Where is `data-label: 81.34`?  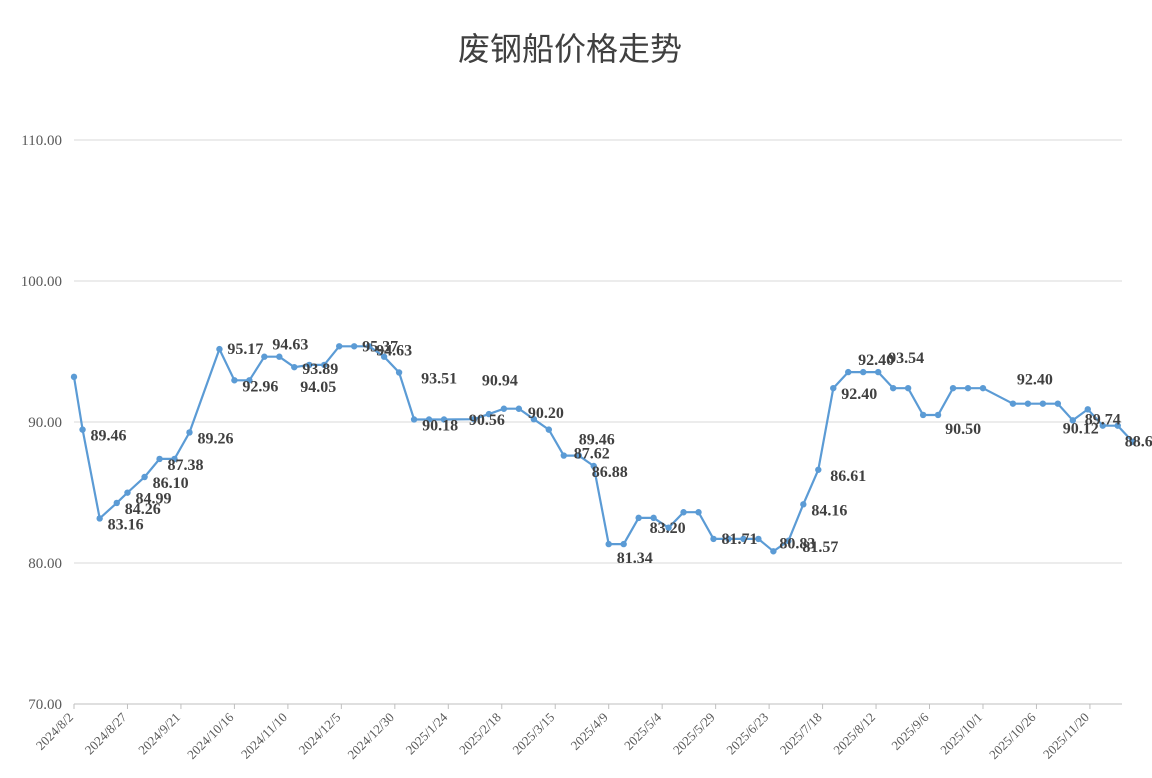 data-label: 81.34 is located at coordinates (635, 558).